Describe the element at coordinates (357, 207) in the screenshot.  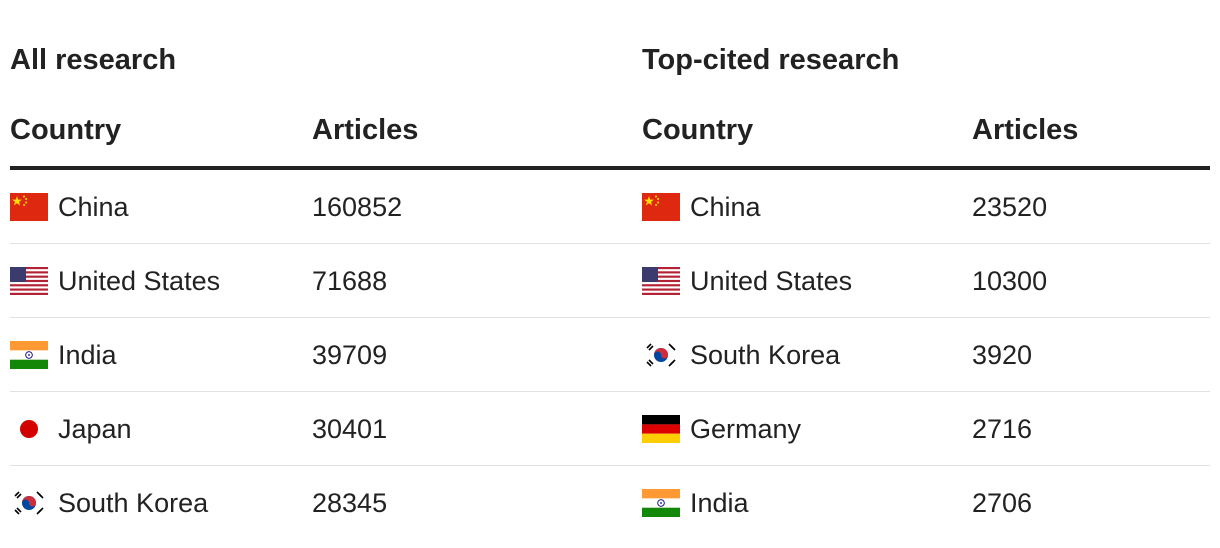
I see `articles: 160852` at that location.